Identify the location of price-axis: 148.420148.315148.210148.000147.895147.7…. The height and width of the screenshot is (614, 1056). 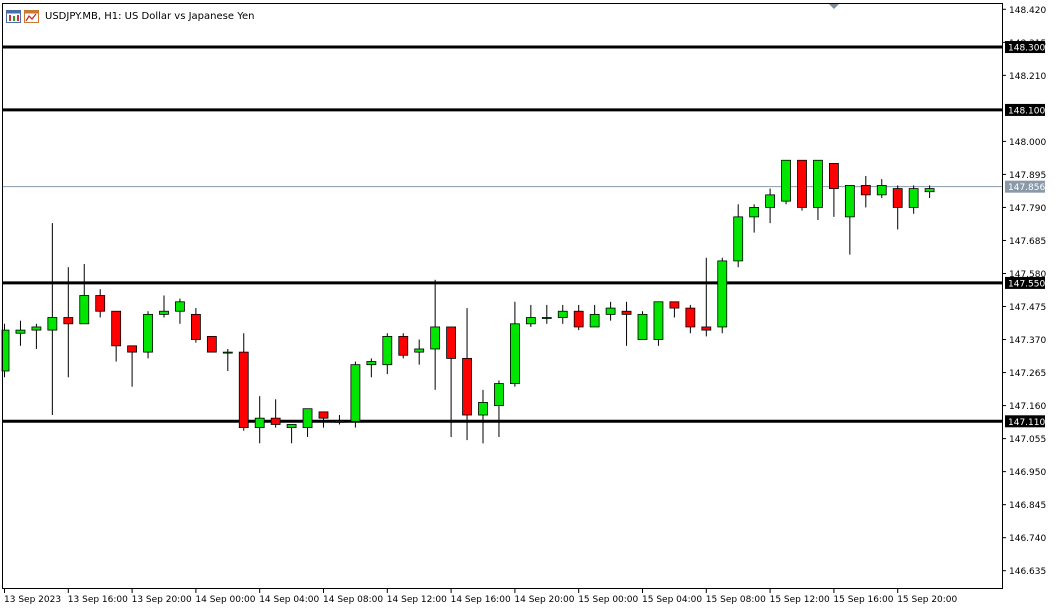
(1024, 291).